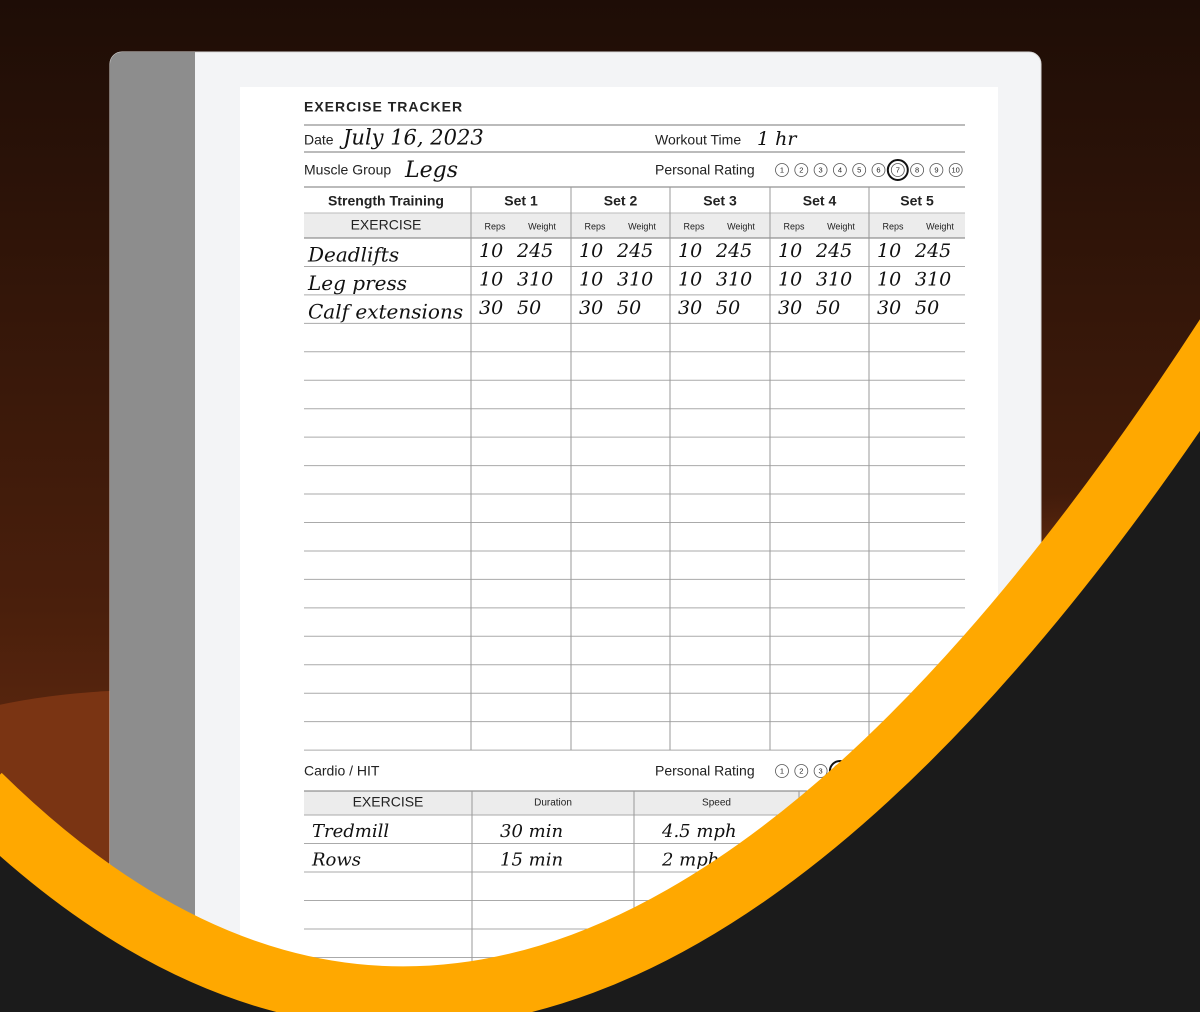 Image resolution: width=1200 pixels, height=1012 pixels. What do you see at coordinates (531, 860) in the screenshot?
I see `cardio-cell: 15 min` at bounding box center [531, 860].